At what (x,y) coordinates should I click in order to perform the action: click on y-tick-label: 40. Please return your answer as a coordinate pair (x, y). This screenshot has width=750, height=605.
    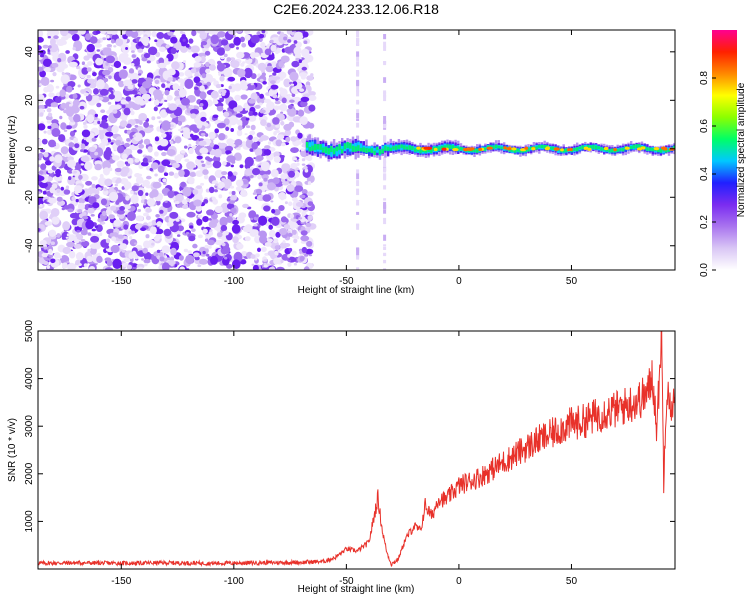
    Looking at the image, I should click on (29, 52).